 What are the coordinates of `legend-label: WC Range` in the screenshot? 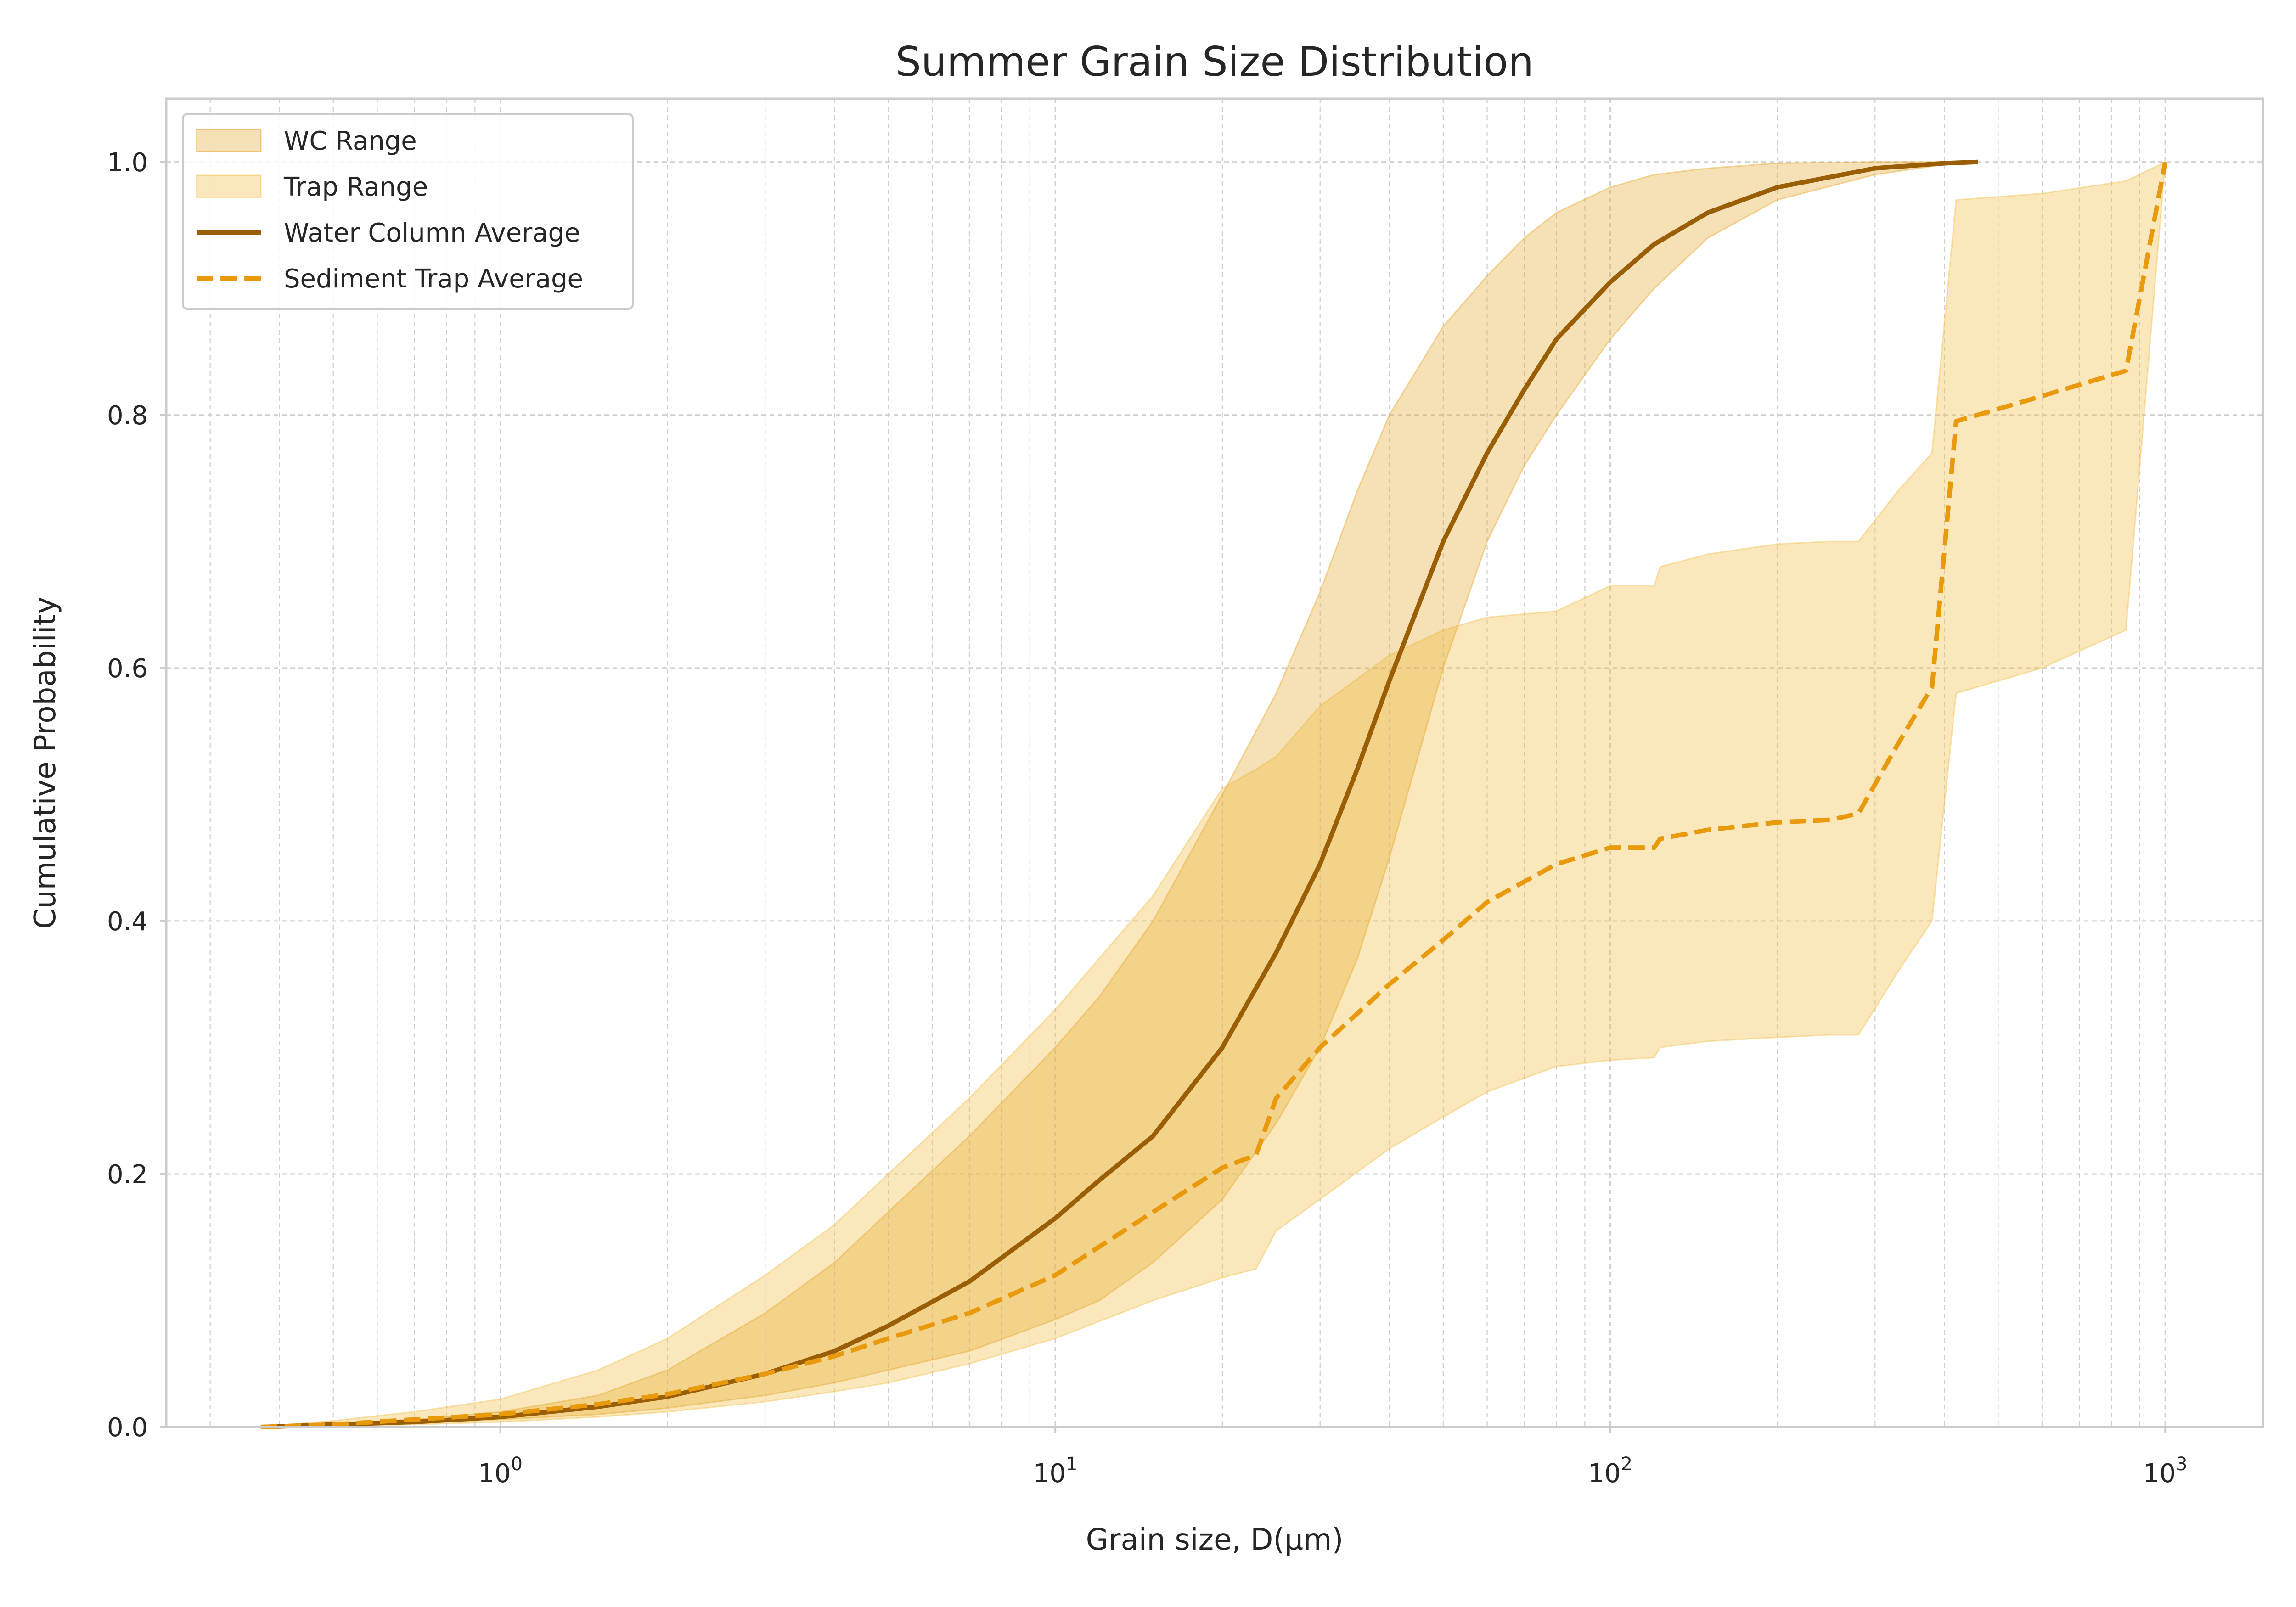 It's located at (350, 141).